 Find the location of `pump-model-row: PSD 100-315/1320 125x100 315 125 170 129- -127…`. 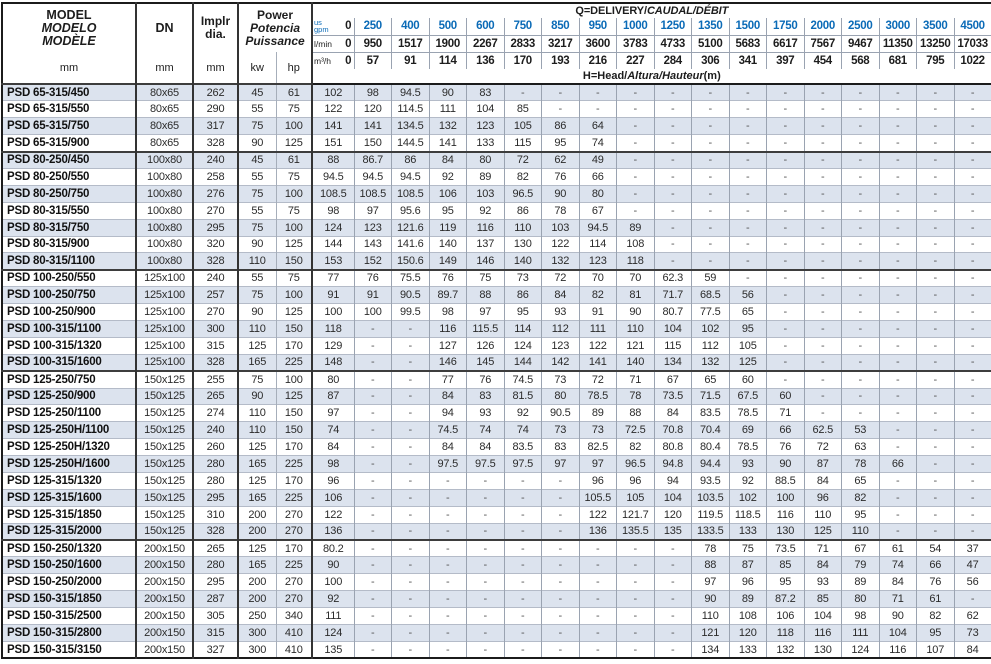

pump-model-row: PSD 100-315/1320 125x100 315 125 170 129- -127… is located at coordinates (496, 345).